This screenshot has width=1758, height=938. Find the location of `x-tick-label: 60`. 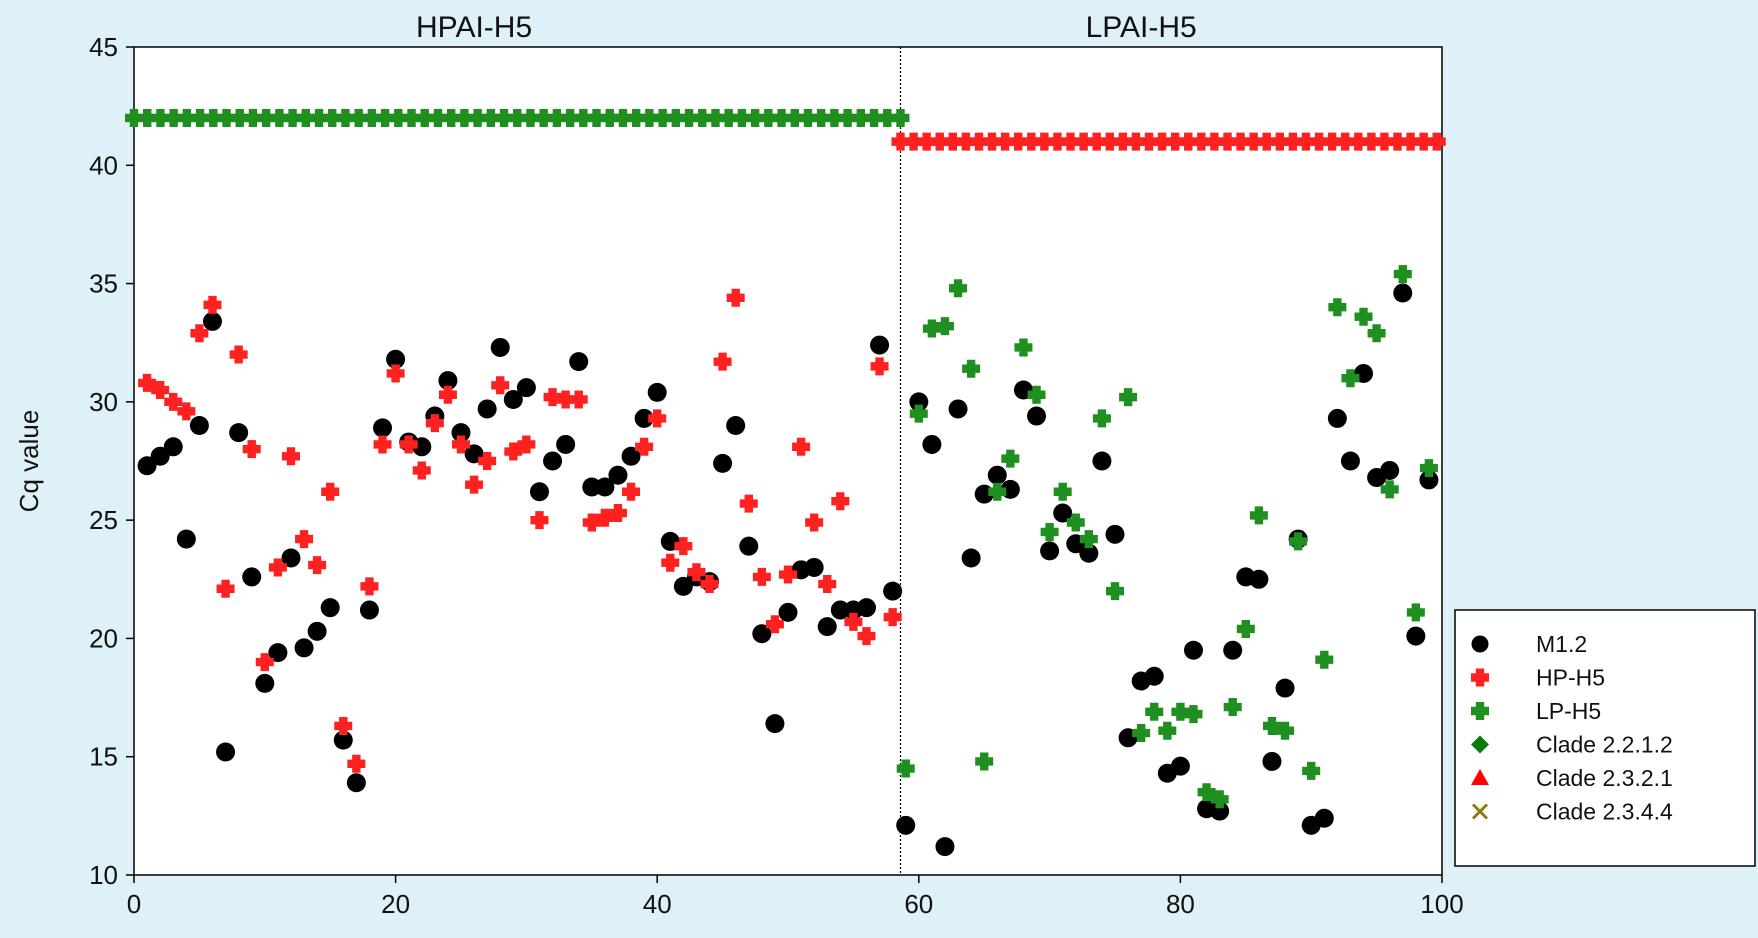

x-tick-label: 60 is located at coordinates (918, 904).